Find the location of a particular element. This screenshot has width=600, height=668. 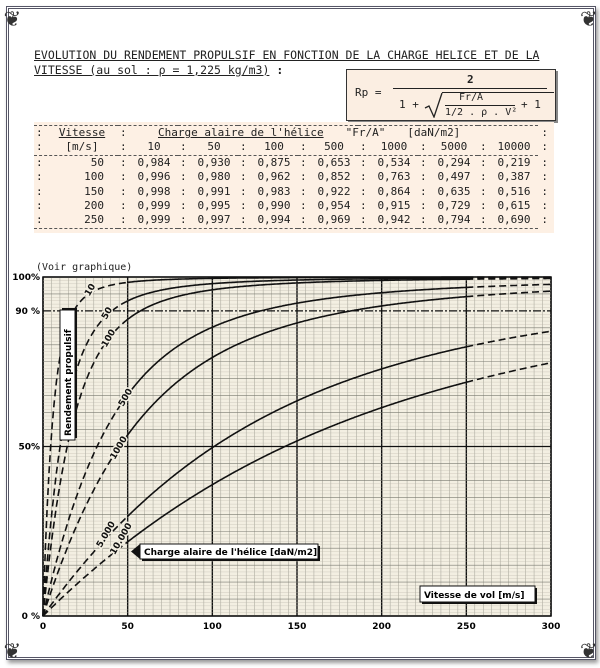

header-vitesse: Vitesse is located at coordinates (76, 133).